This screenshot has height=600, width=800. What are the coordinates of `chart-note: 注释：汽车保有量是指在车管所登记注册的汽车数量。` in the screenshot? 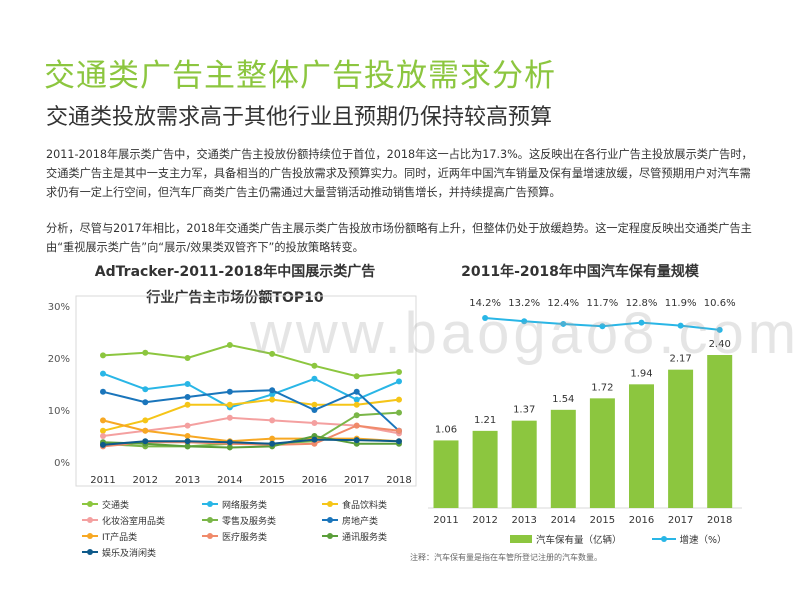 It's located at (506, 557).